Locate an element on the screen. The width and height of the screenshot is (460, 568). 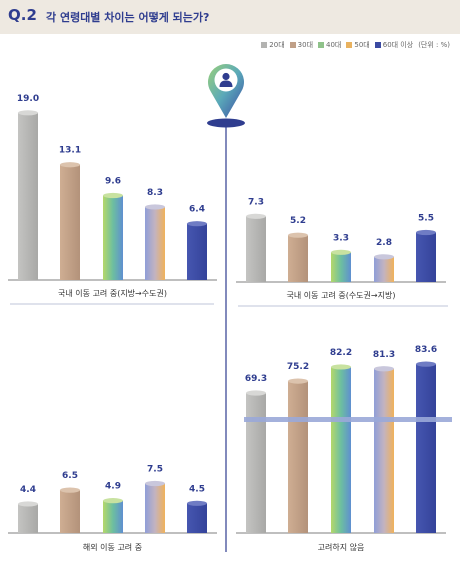
value-label-panel-2-40s: 3.3 is located at coordinates (341, 238).